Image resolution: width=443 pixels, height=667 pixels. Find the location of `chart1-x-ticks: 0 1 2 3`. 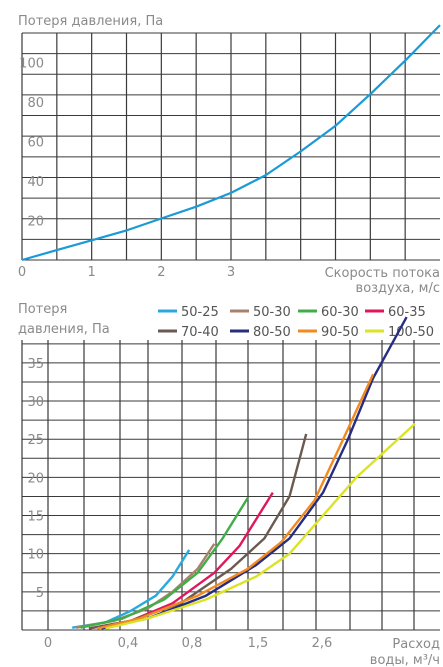

chart1-x-ticks: 0 1 2 3 is located at coordinates (126, 272).